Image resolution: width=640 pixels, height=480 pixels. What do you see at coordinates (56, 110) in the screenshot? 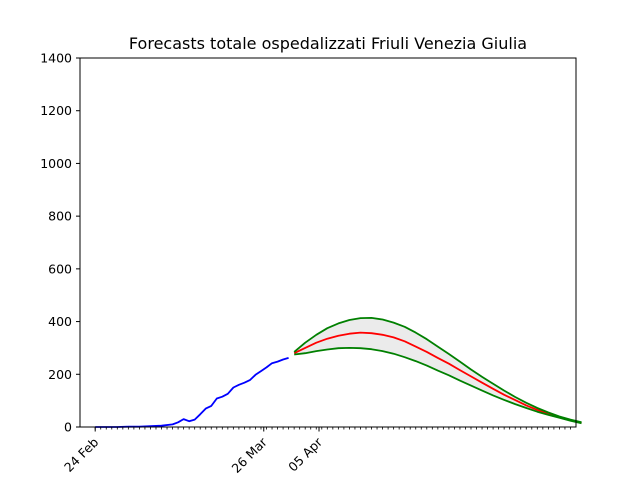
I see `y-tick-label: 1200` at bounding box center [56, 110].